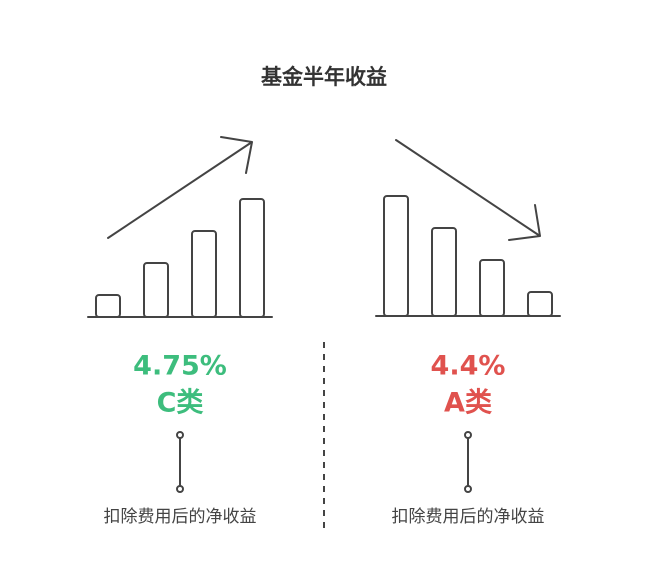 Image resolution: width=648 pixels, height=588 pixels. I want to click on label: C类, so click(180, 403).